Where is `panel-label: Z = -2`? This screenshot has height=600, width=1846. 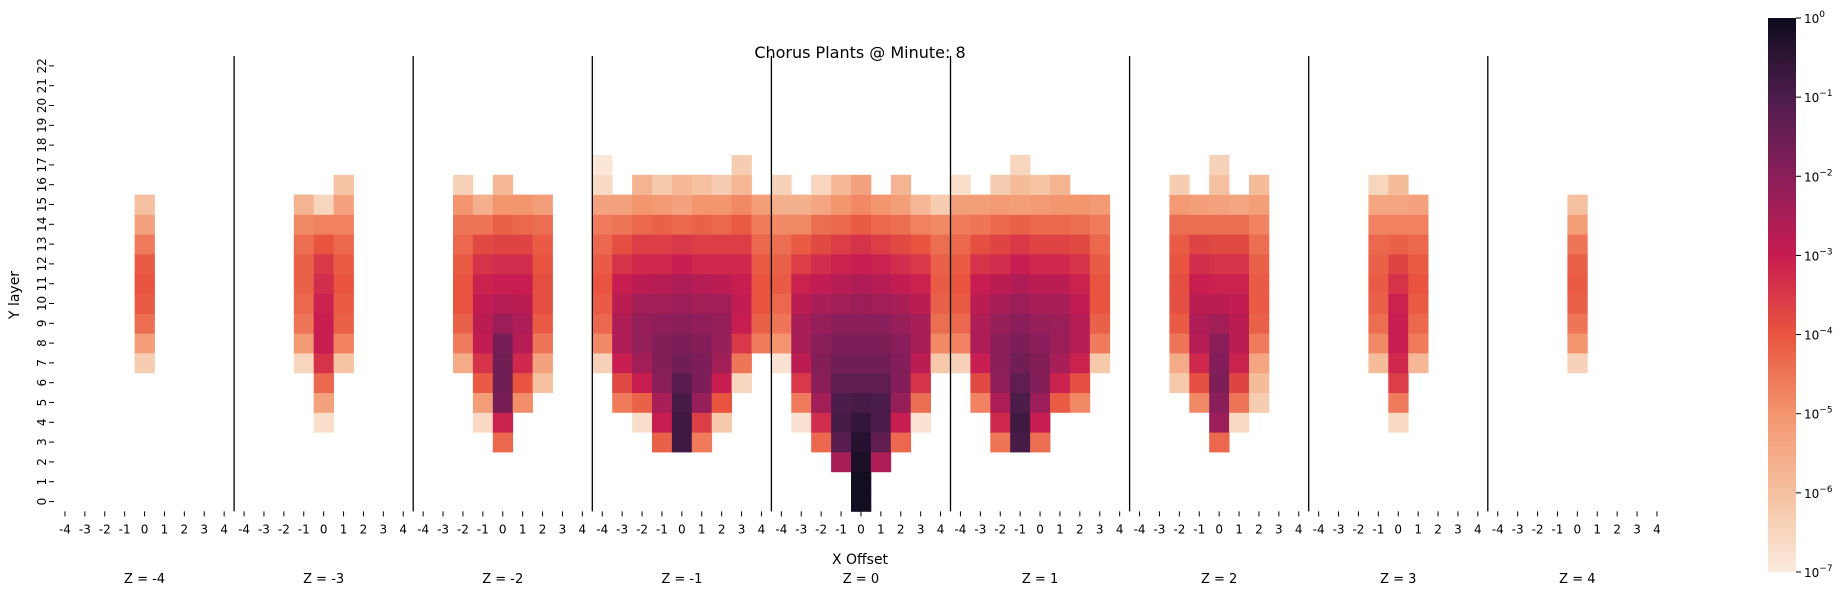
panel-label: Z = -2 is located at coordinates (502, 579).